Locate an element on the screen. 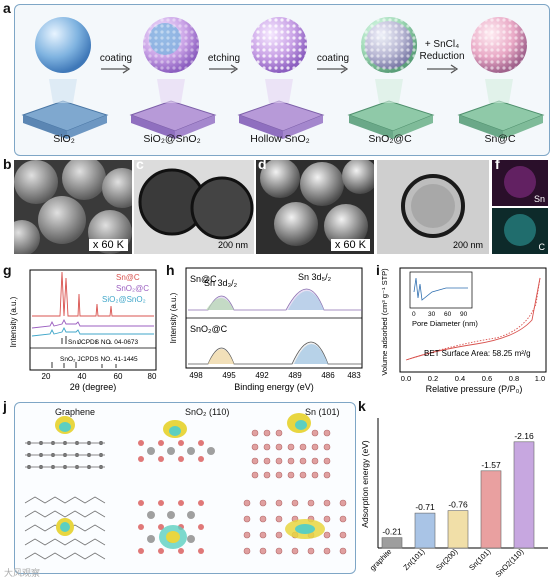 This screenshot has width=554, height=582. xrd-xtick-40: 40 is located at coordinates (82, 376).